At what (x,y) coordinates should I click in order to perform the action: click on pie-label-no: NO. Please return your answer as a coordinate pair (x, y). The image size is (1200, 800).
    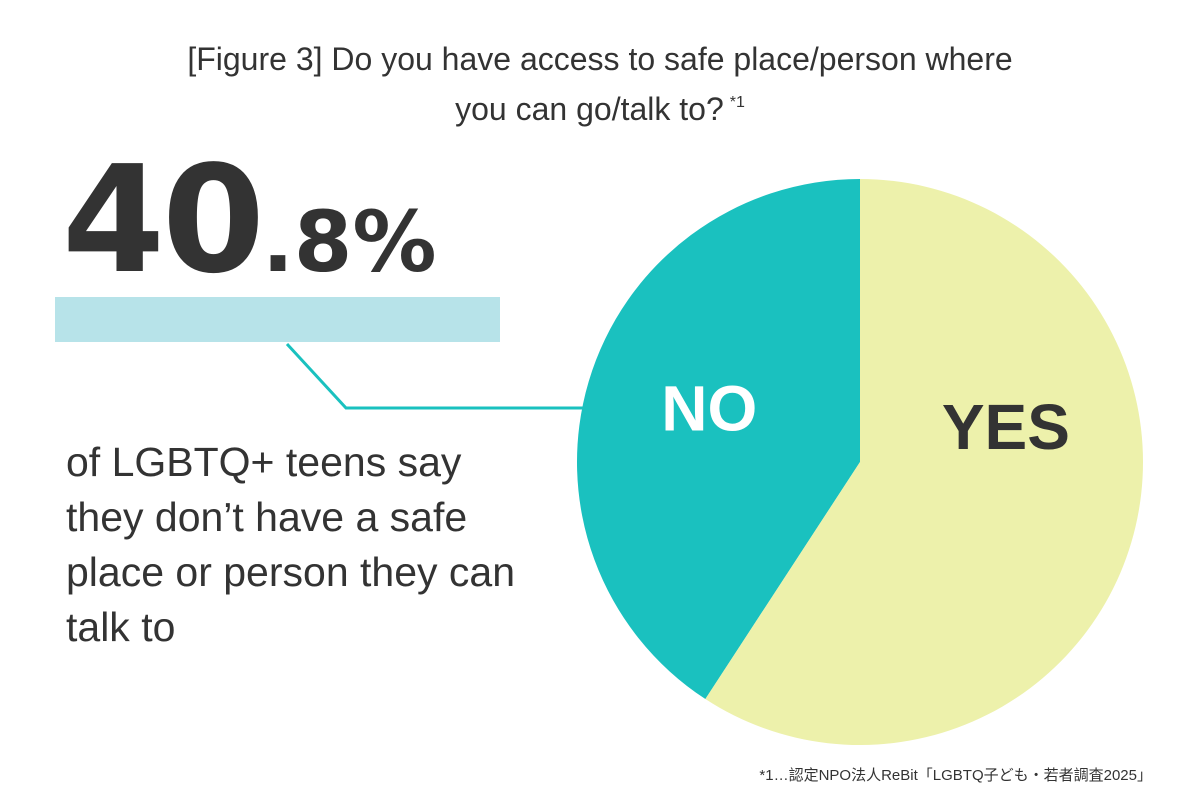
    Looking at the image, I should click on (709, 408).